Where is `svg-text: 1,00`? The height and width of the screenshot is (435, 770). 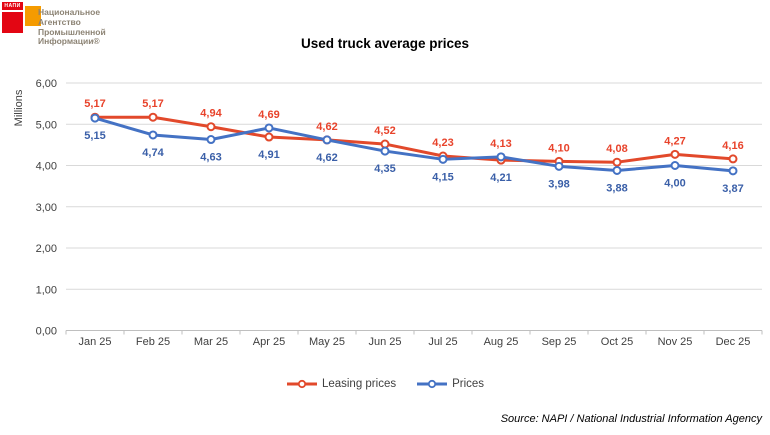 svg-text: 1,00 is located at coordinates (46, 290).